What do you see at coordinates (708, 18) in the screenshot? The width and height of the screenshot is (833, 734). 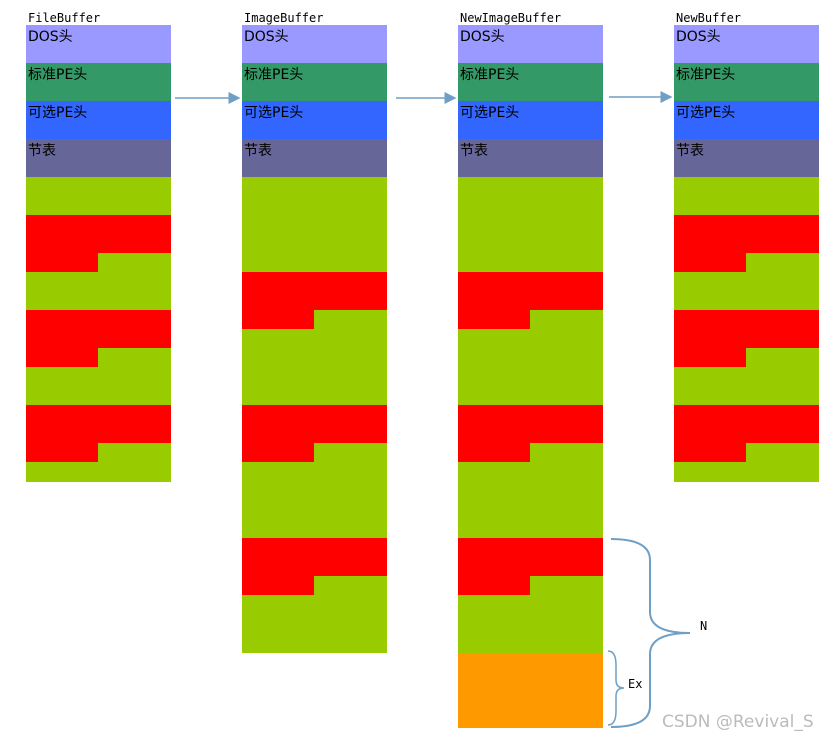 I see `column-title: NewBuffer` at bounding box center [708, 18].